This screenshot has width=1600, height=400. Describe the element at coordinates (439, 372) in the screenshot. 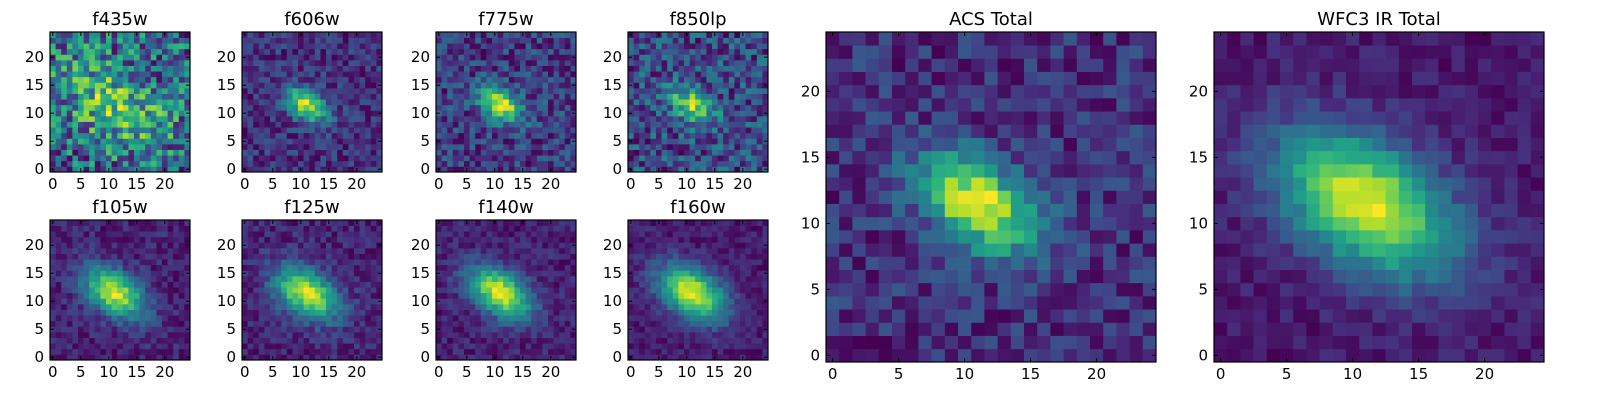

I see `x-tick-label: 0` at that location.